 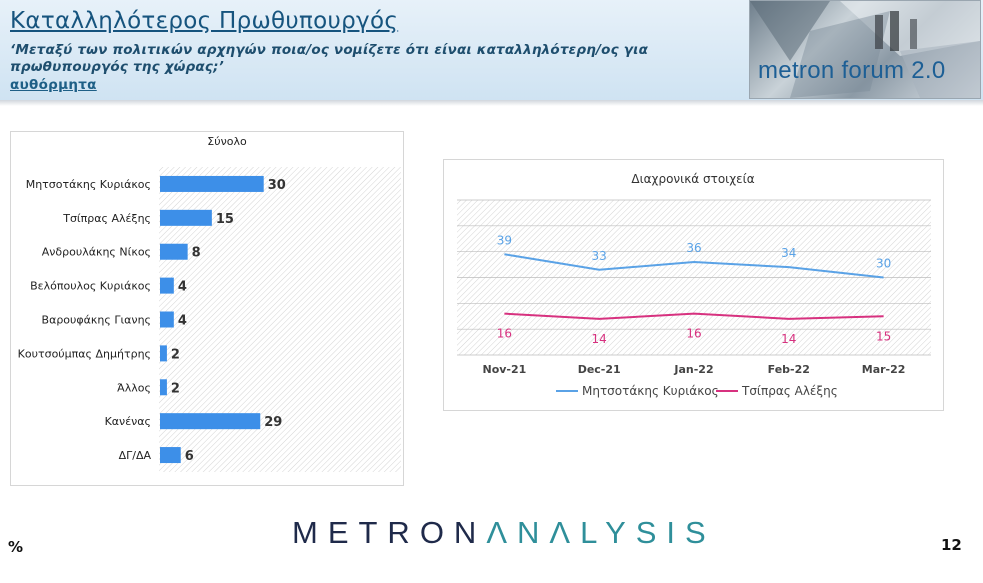 What do you see at coordinates (106, 218) in the screenshot?
I see `bar-category-label: Τσίπρας Αλέξης` at bounding box center [106, 218].